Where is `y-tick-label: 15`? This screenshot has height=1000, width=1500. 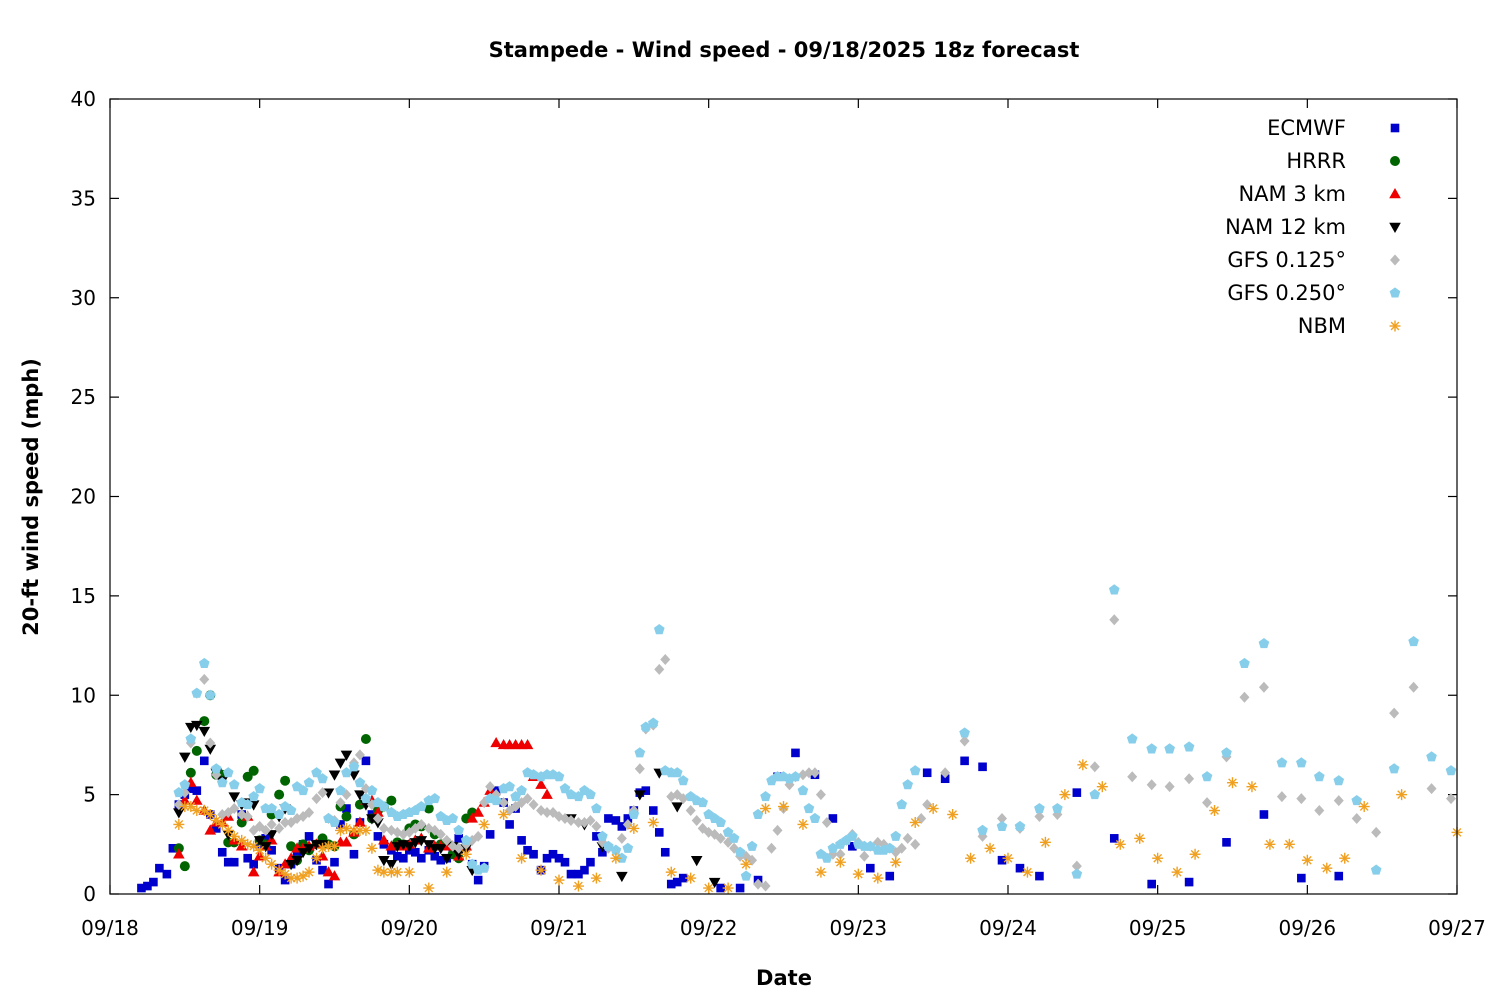 y-tick-label: 15 is located at coordinates (83, 596).